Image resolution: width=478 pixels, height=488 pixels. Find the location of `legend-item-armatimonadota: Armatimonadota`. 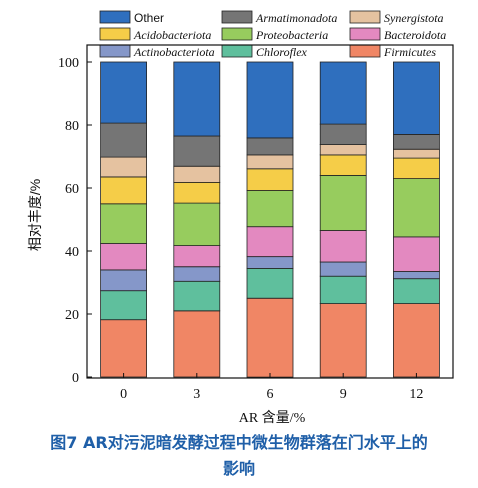

legend-item-armatimonadota: Armatimonadota is located at coordinates (279, 17).